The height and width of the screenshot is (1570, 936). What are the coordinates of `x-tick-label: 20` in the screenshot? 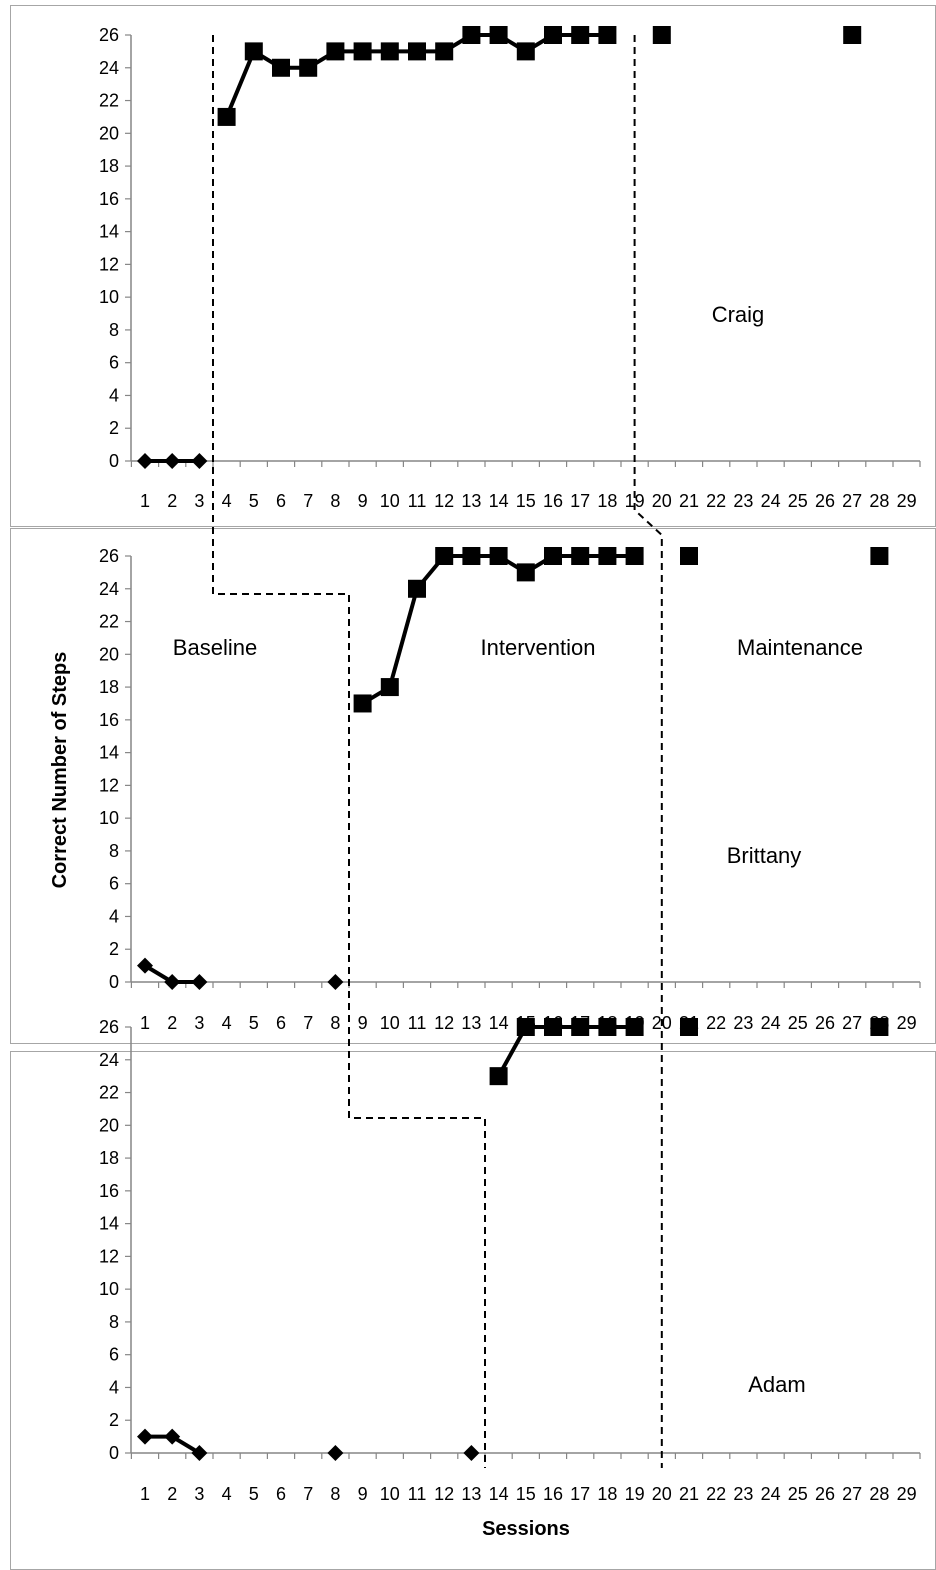 It's located at (662, 501).